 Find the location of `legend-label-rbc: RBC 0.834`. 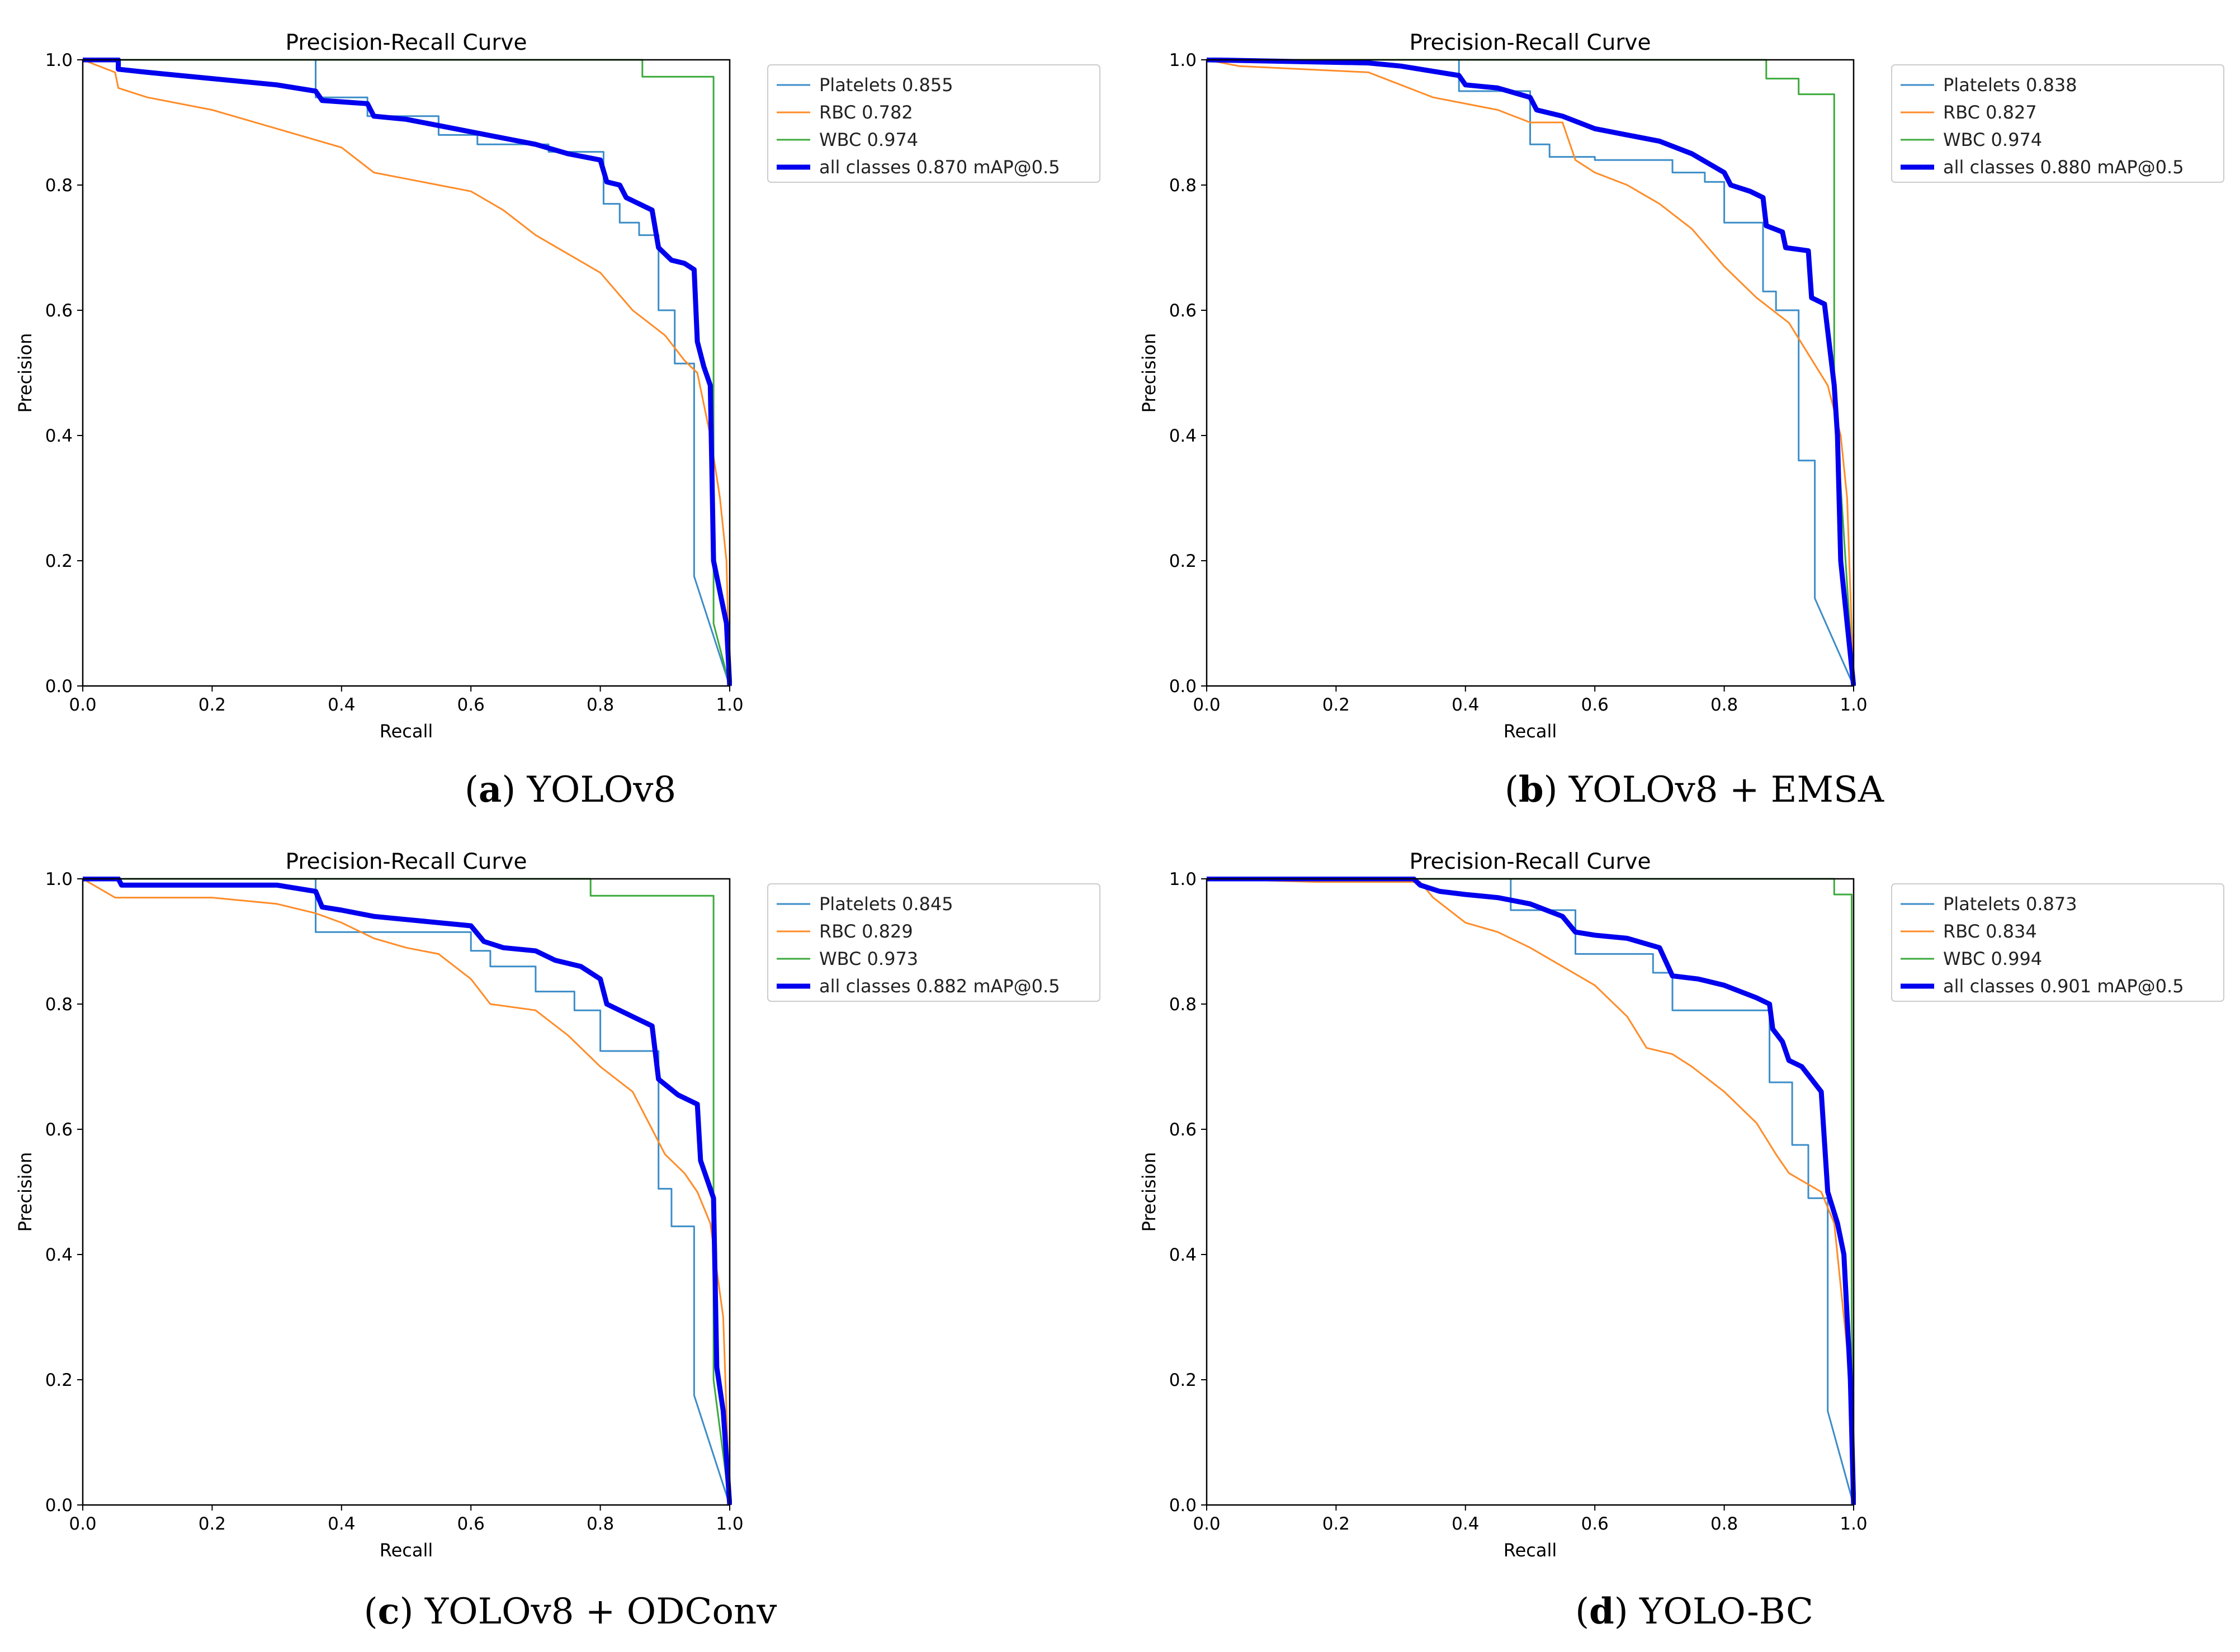

legend-label-rbc: RBC 0.834 is located at coordinates (1990, 931).